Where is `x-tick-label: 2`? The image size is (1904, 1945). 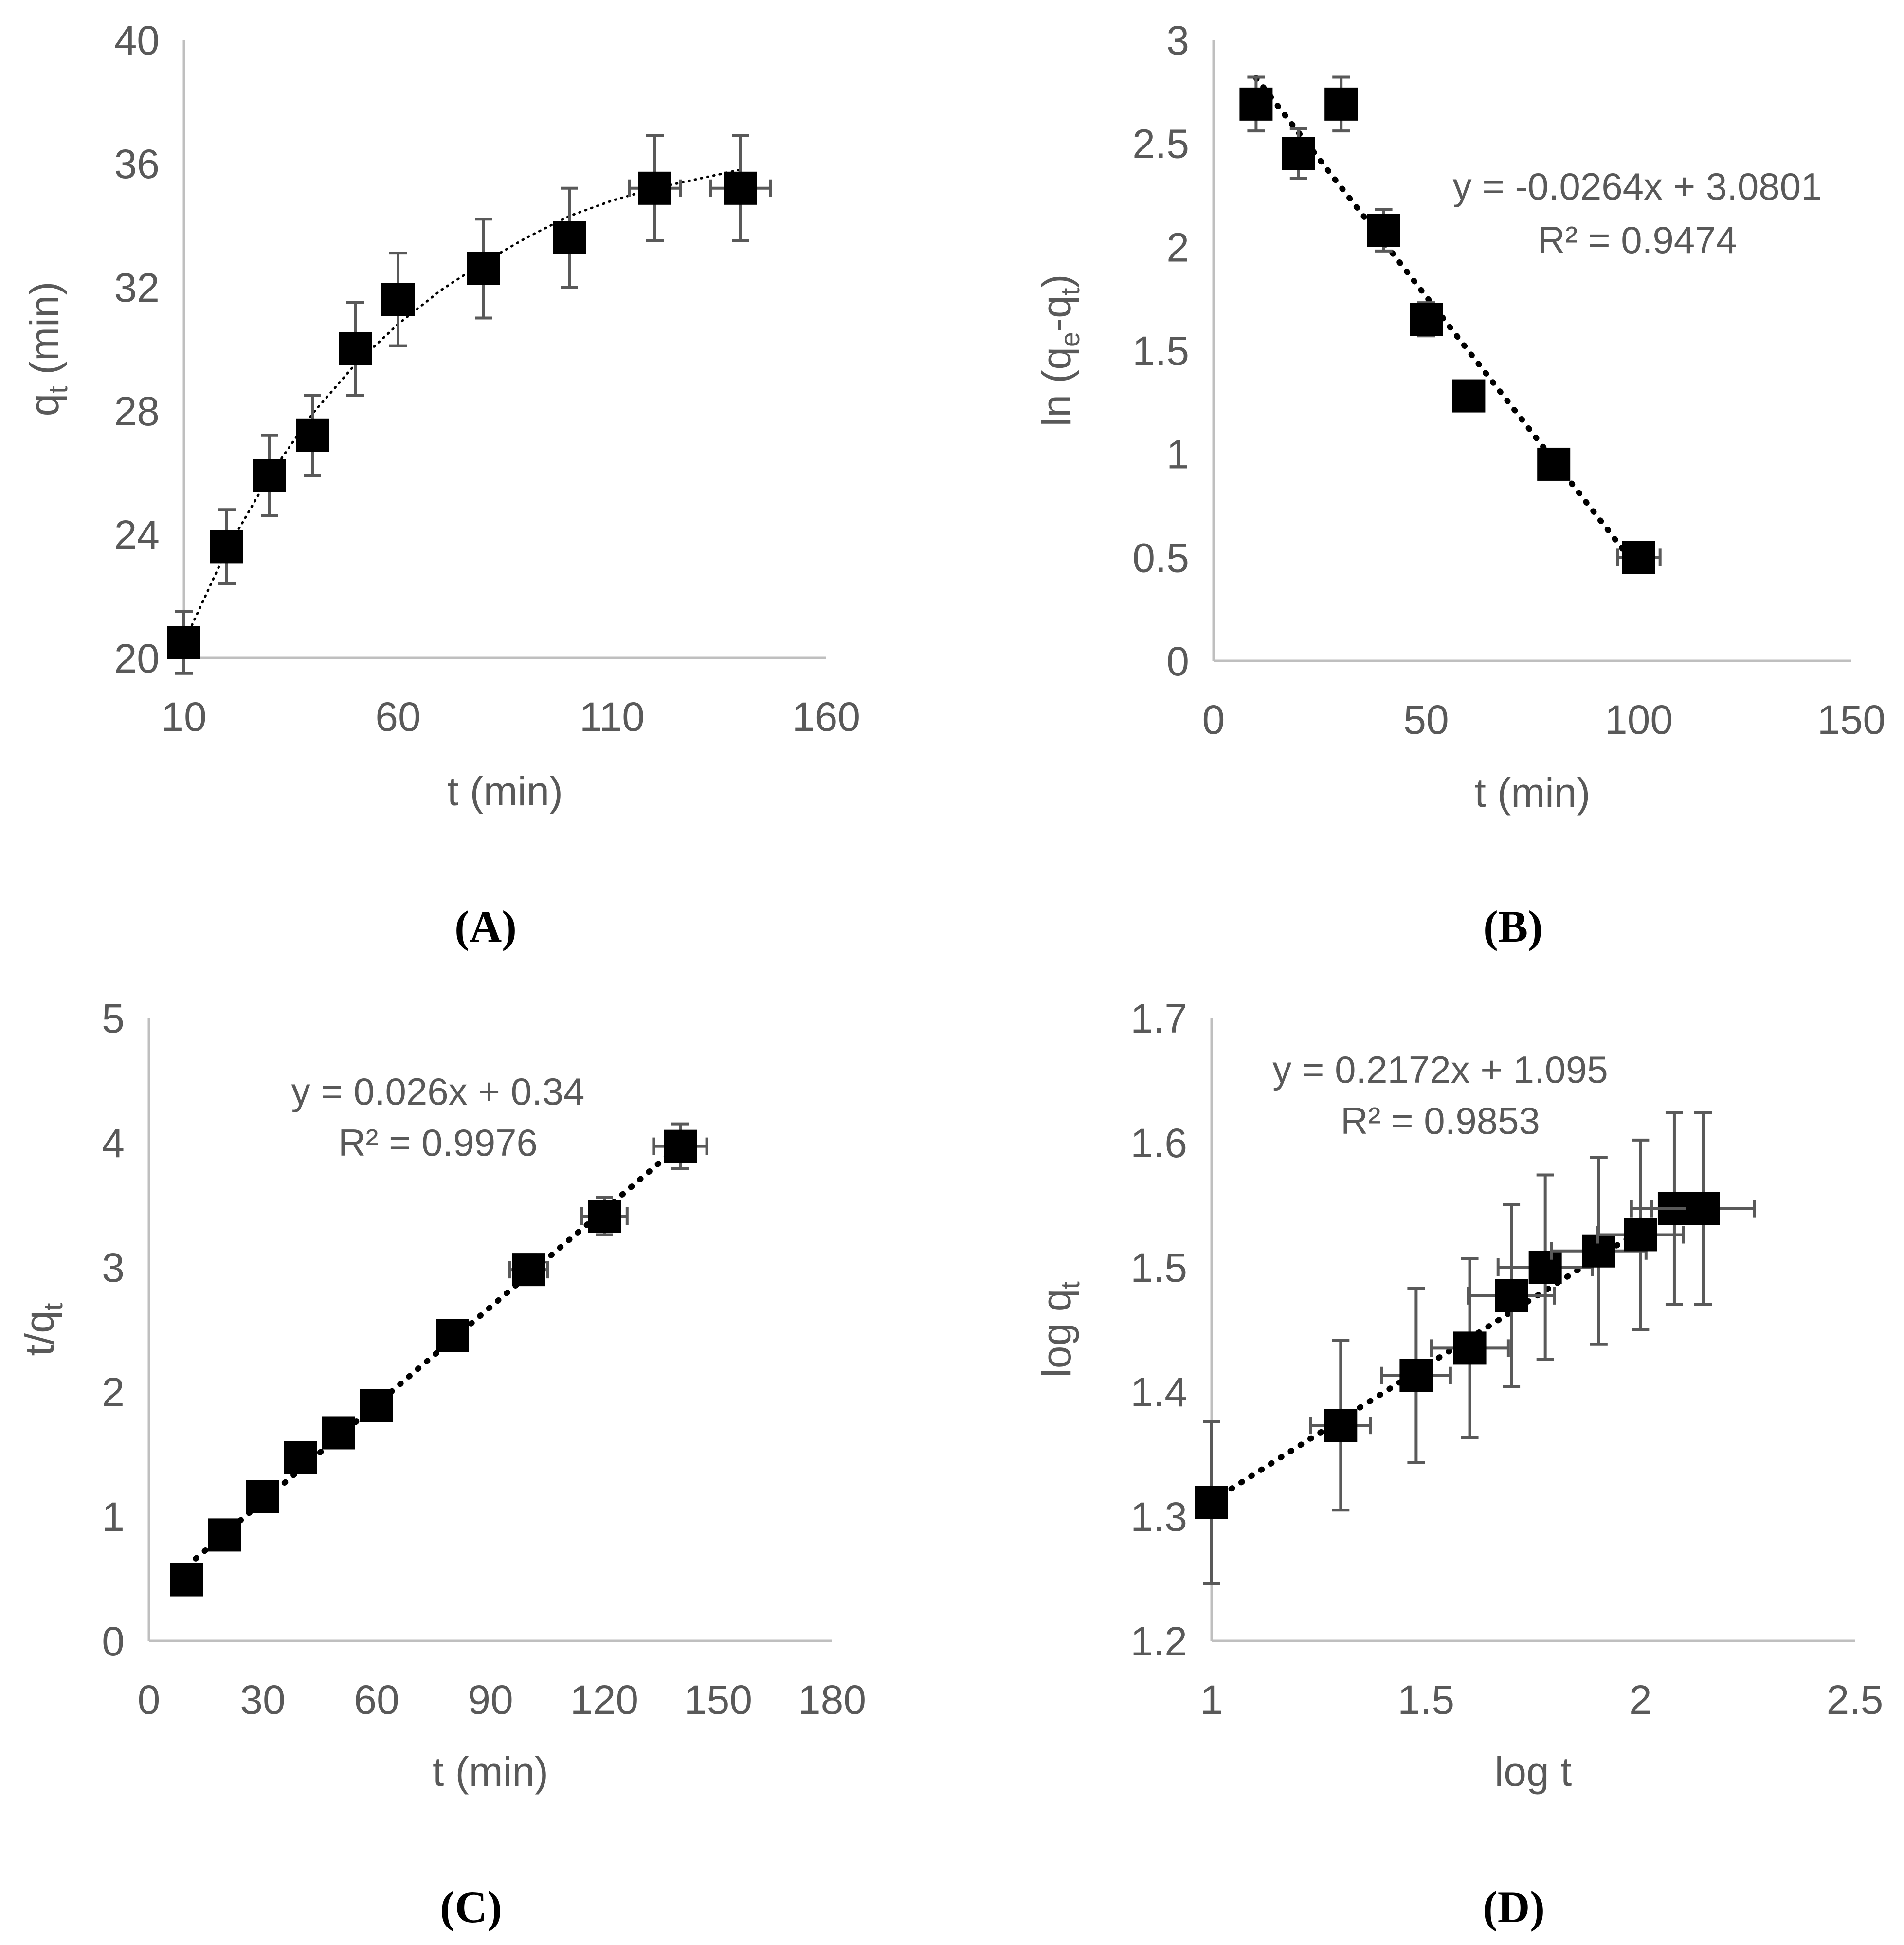
x-tick-label: 2 is located at coordinates (1640, 1700).